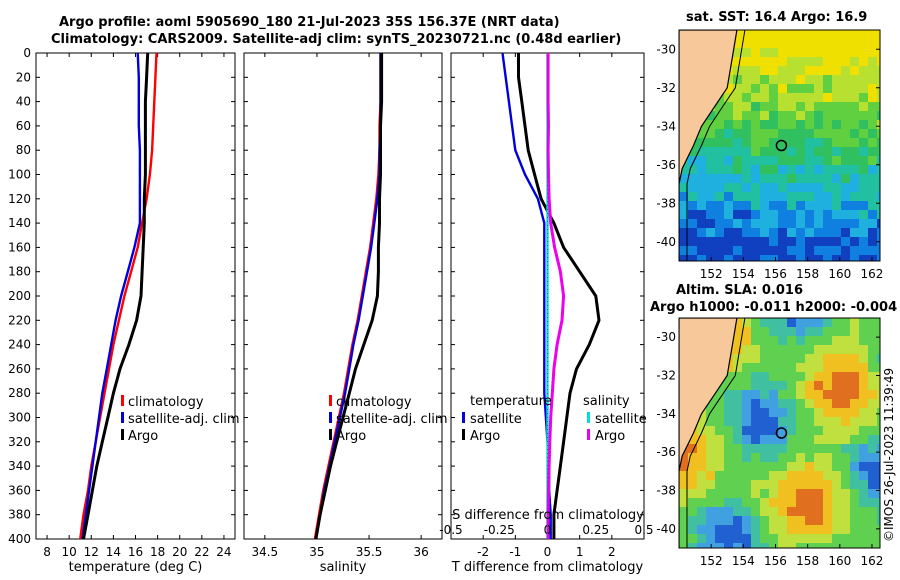  Describe the element at coordinates (556, 296) in the screenshot. I see `series-line-salinity-argo` at that location.